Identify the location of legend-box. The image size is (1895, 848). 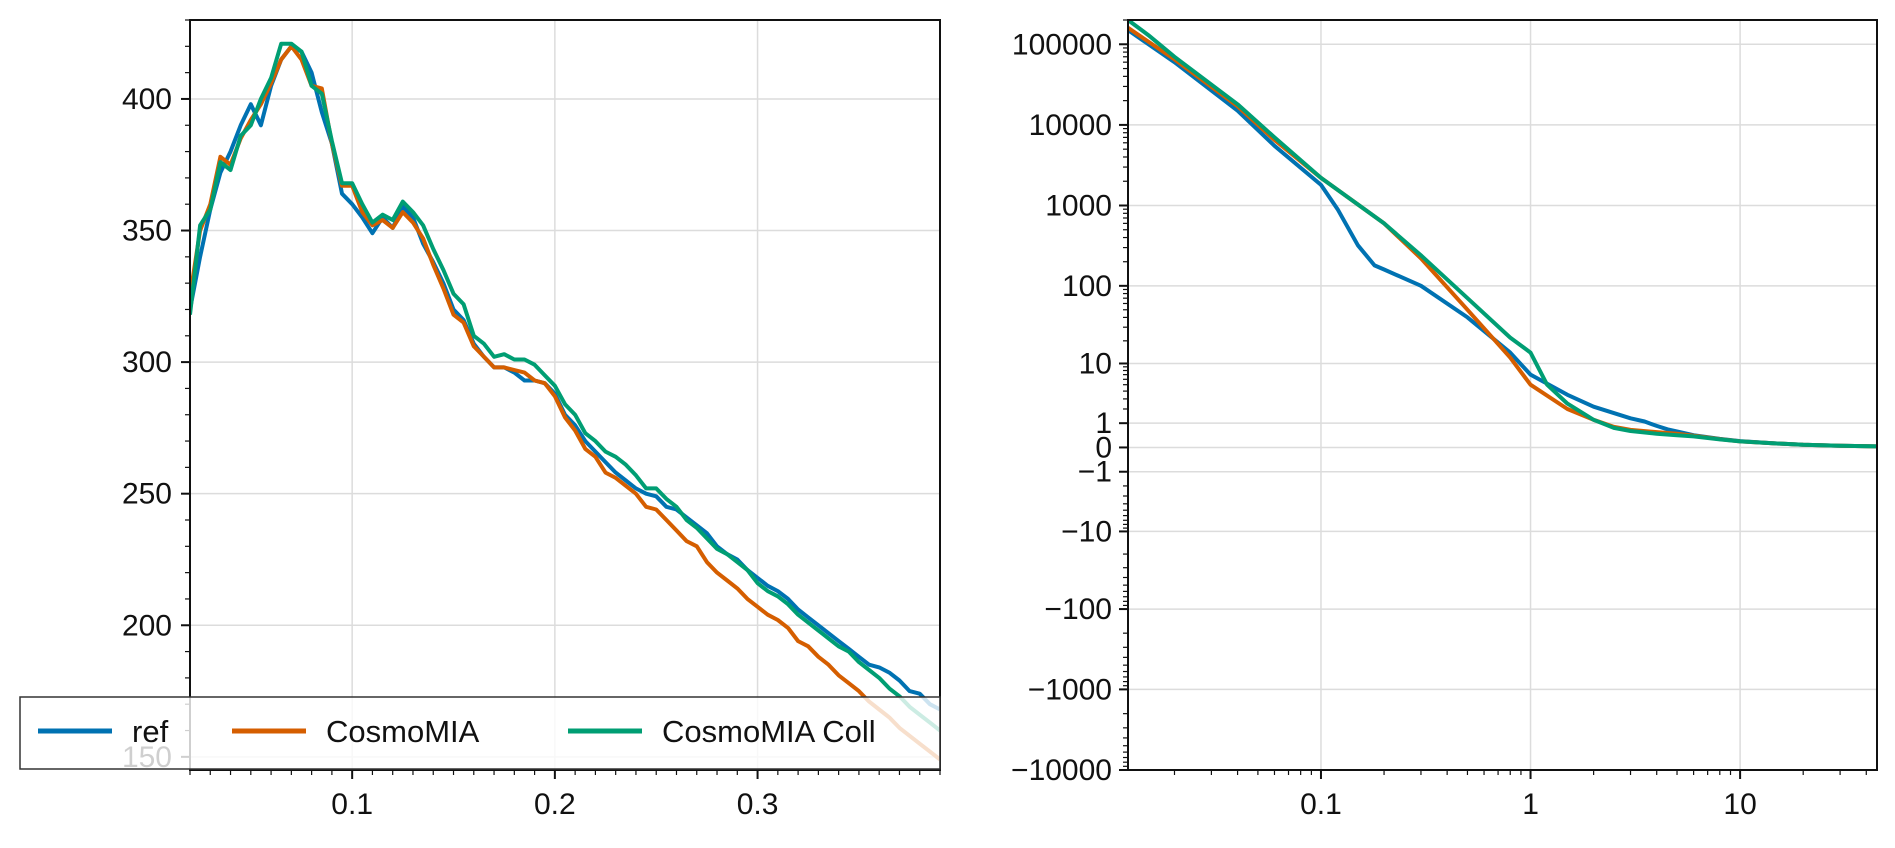
(480, 733).